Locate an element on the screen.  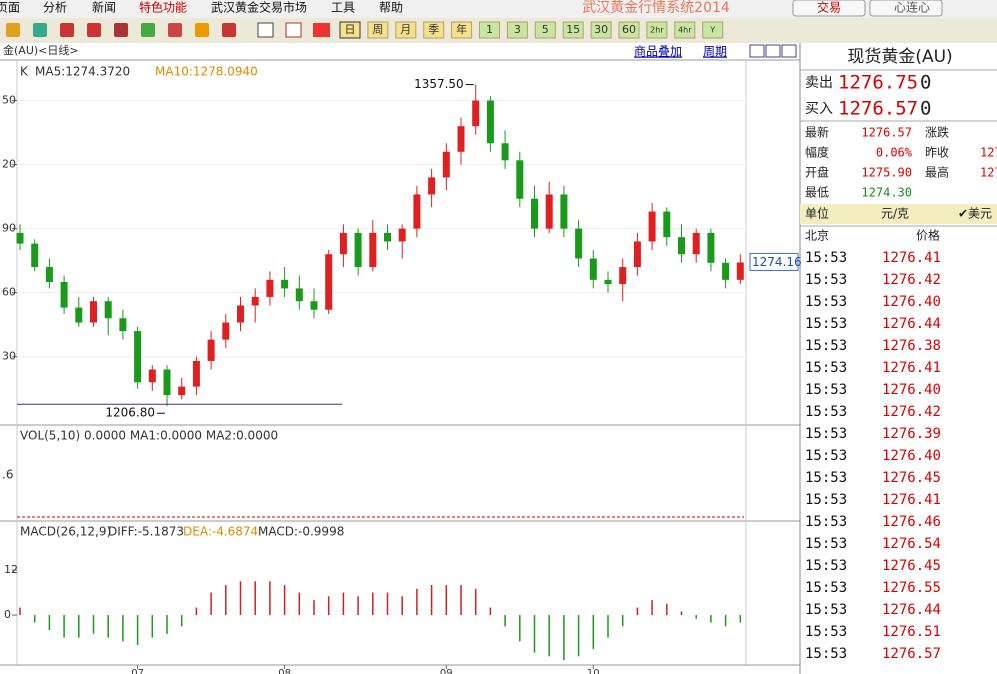
menu-item: 帮助 is located at coordinates (391, 8).